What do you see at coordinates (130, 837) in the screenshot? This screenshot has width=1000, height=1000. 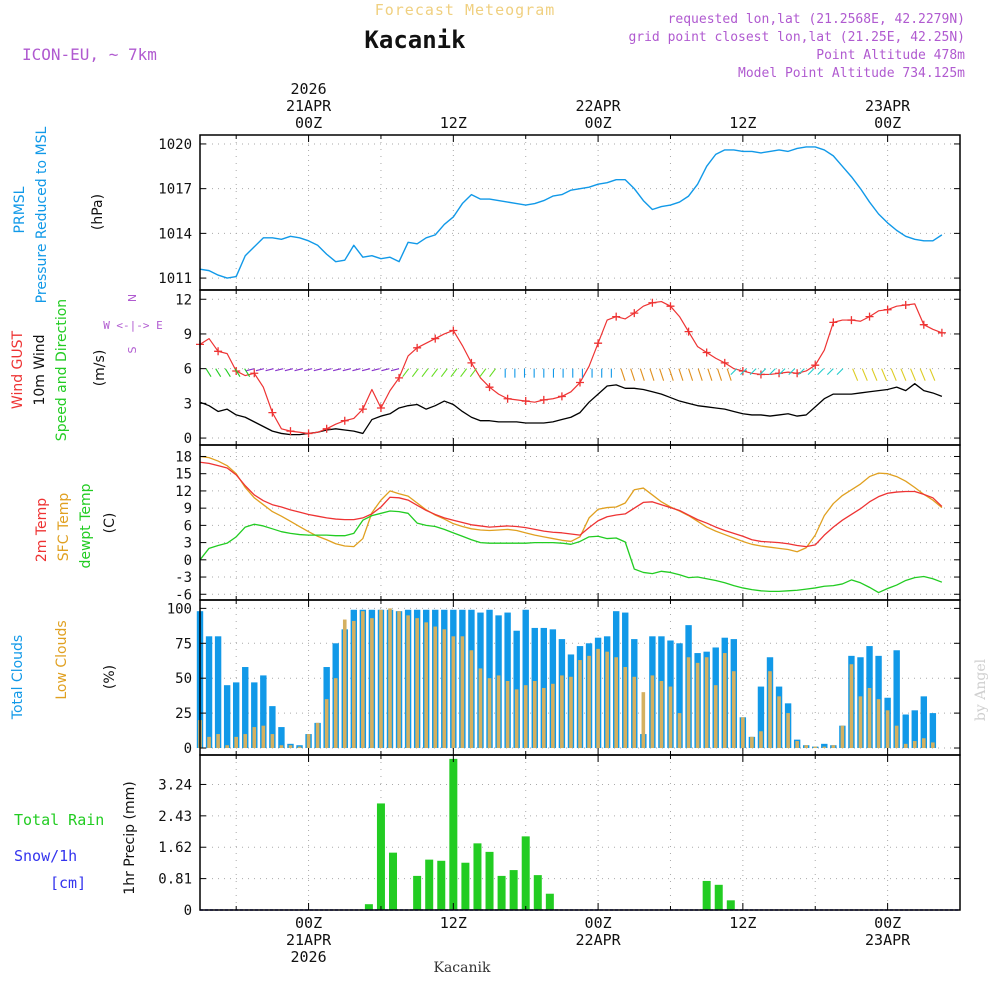 I see `precip-unit: 1hr Precip (mm)` at bounding box center [130, 837].